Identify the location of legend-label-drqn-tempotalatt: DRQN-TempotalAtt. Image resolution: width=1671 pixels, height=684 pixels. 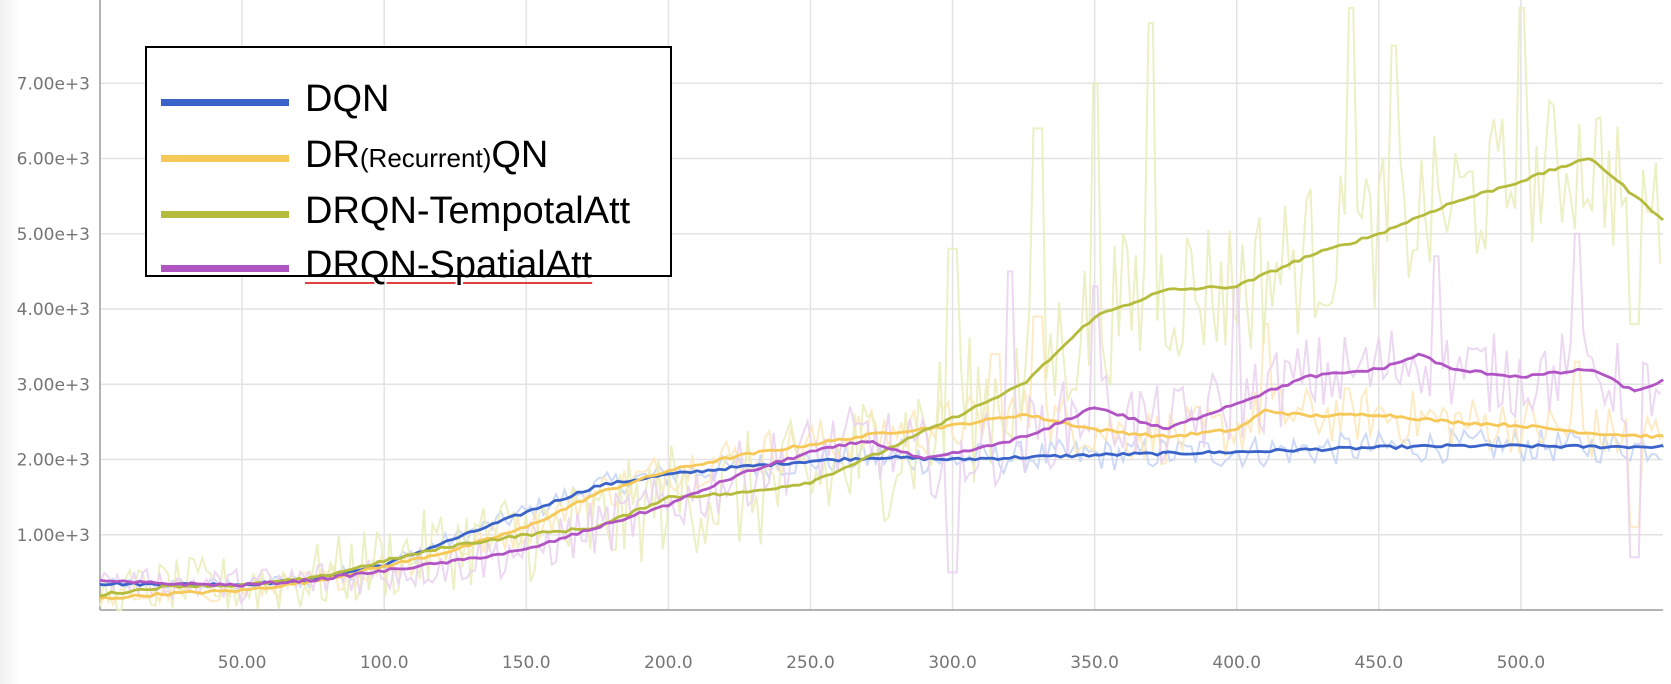
(468, 211).